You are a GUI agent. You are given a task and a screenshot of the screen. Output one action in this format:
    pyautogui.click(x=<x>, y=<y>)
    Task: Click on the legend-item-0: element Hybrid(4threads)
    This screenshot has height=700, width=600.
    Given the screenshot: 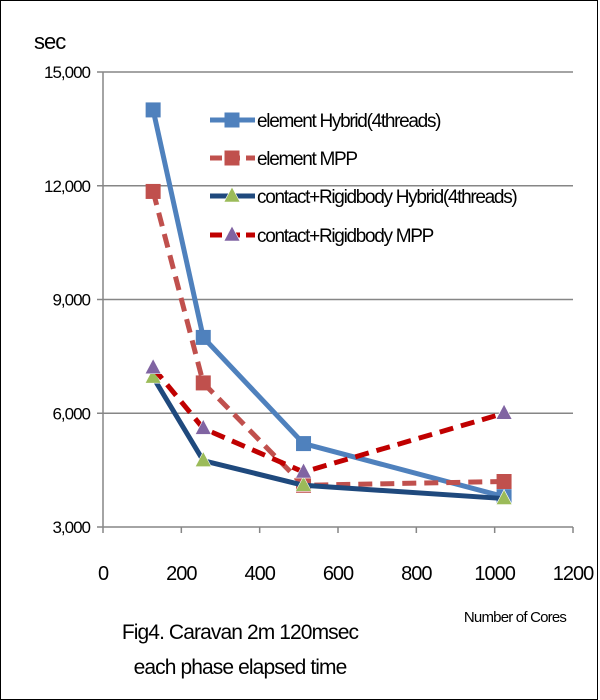 What is the action you would take?
    pyautogui.click(x=326, y=121)
    